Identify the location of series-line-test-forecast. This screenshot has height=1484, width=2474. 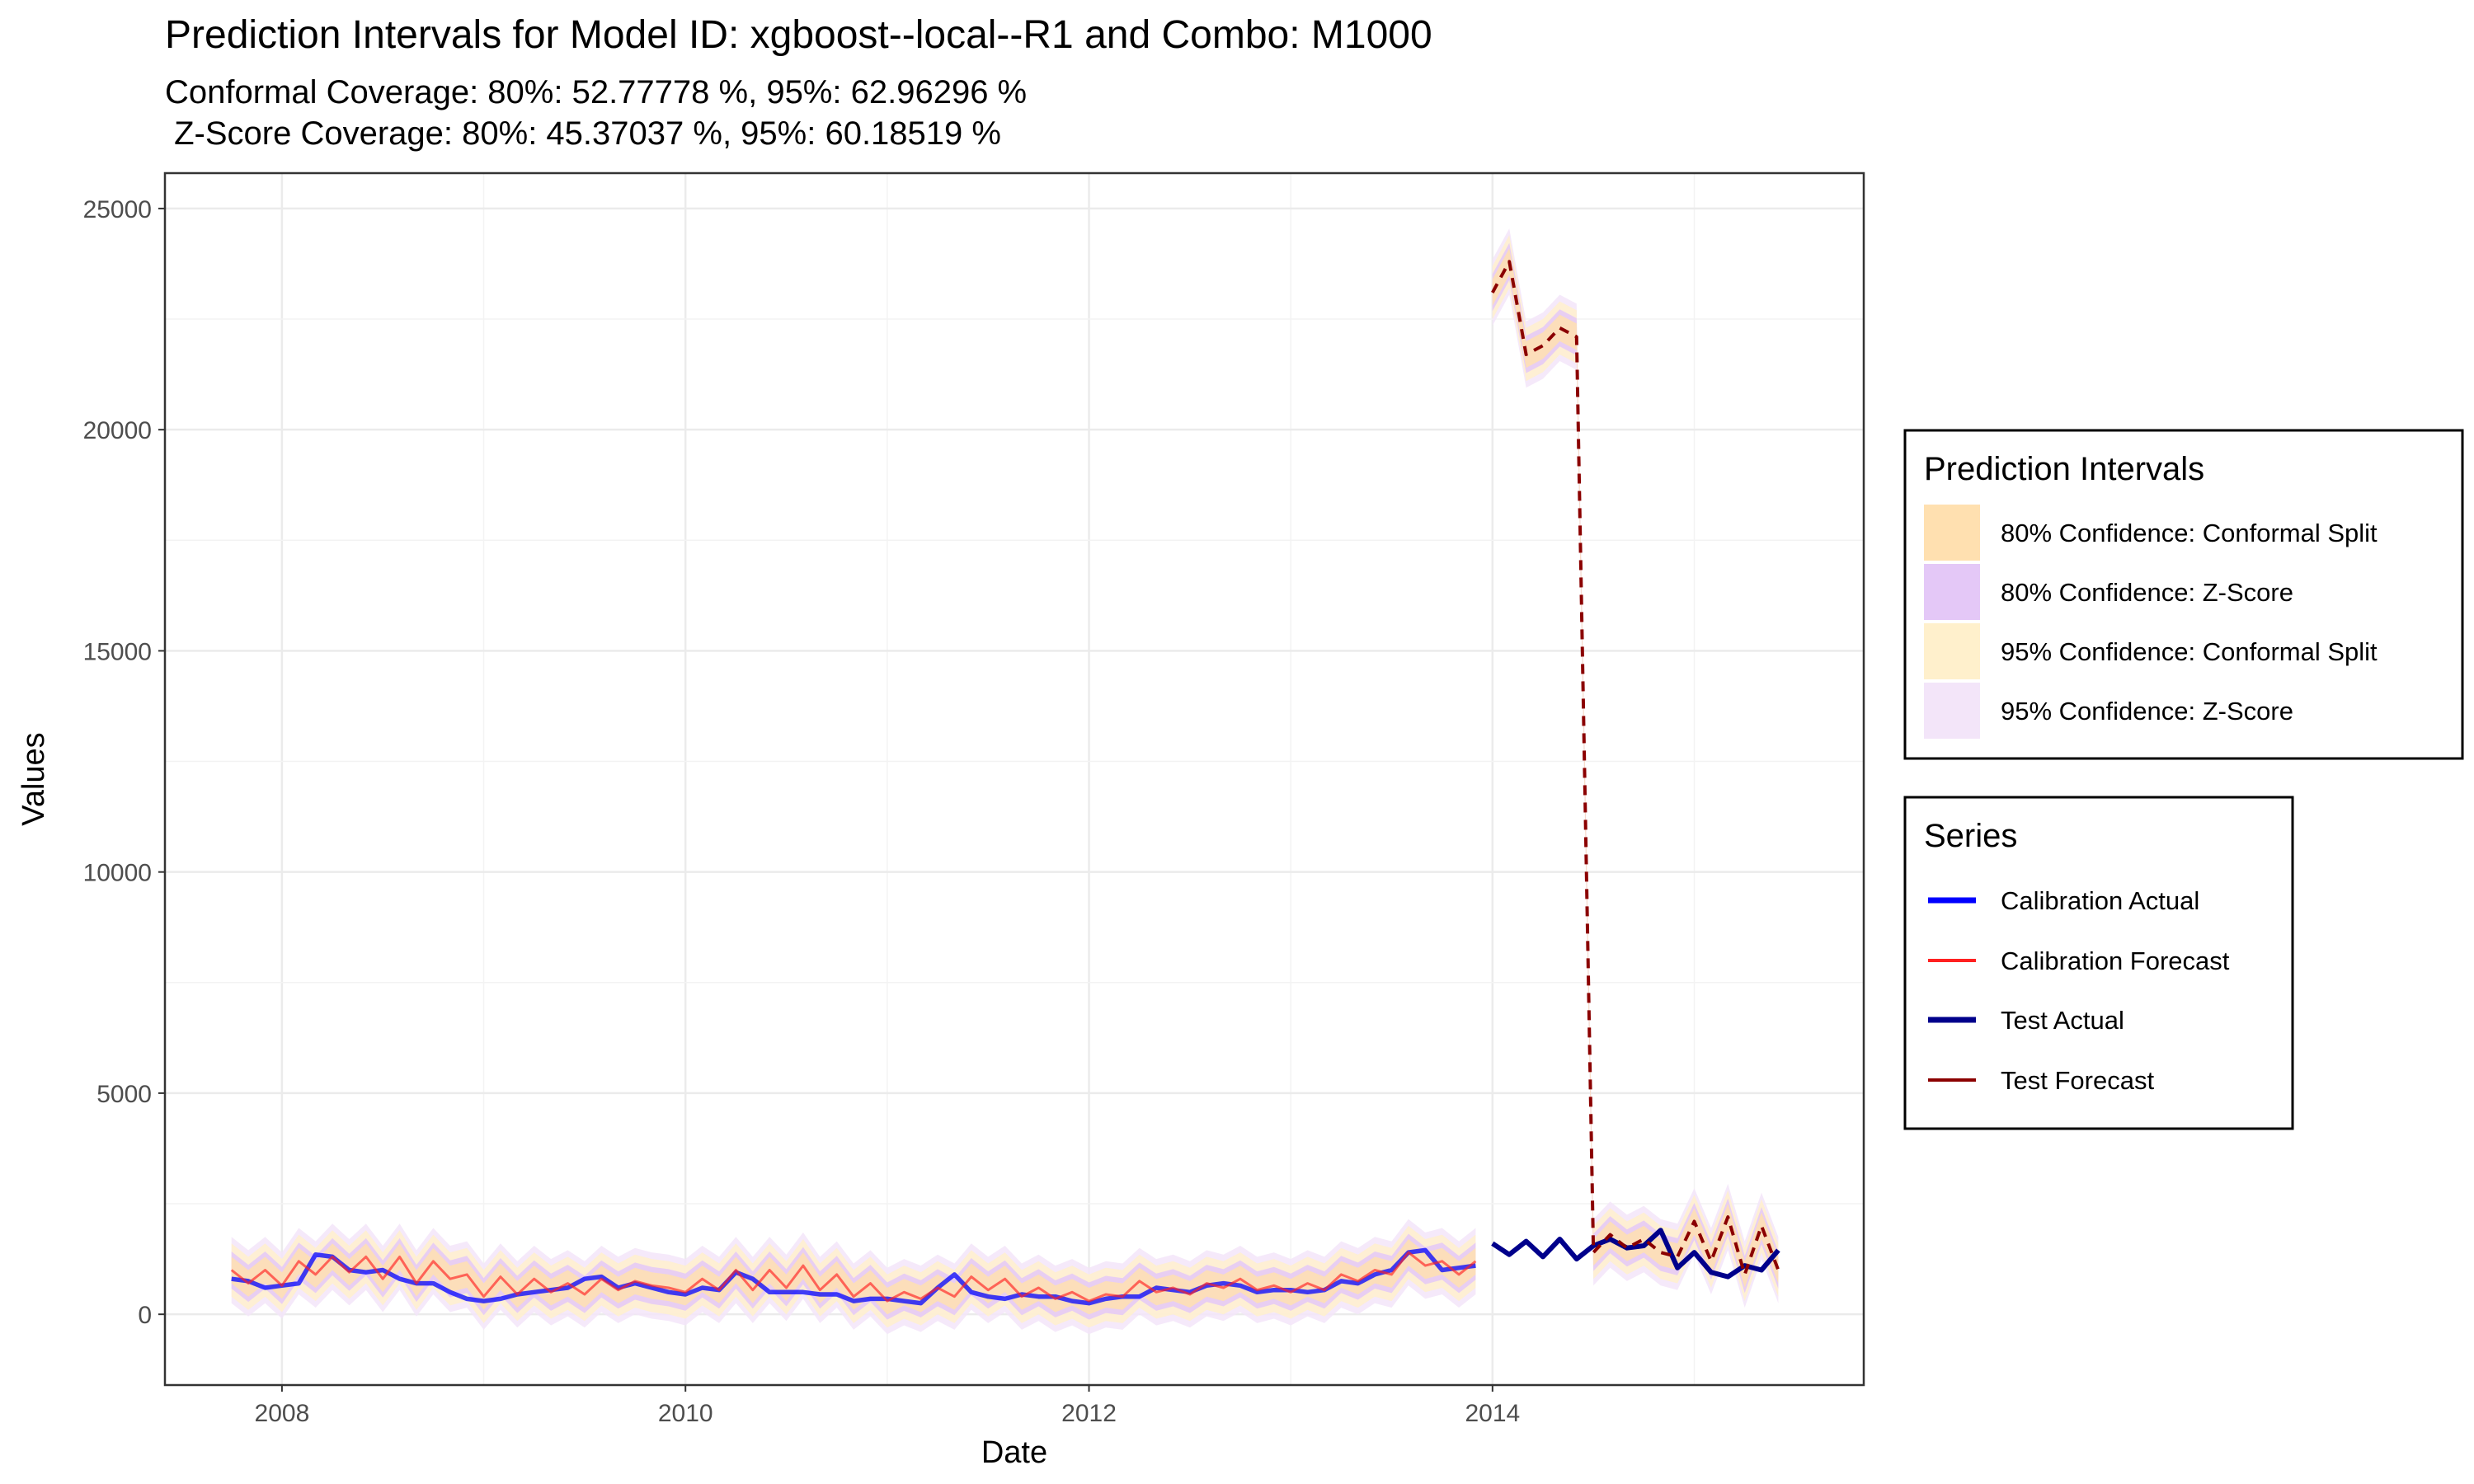
(1635, 768).